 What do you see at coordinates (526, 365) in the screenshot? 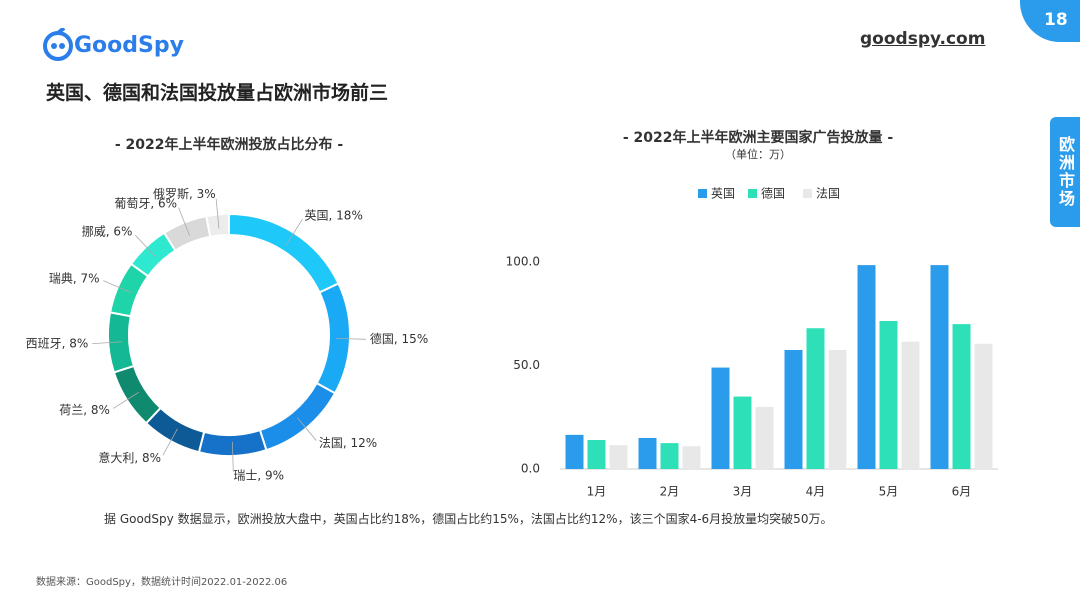
I see `y-tick-label: 50.0` at bounding box center [526, 365].